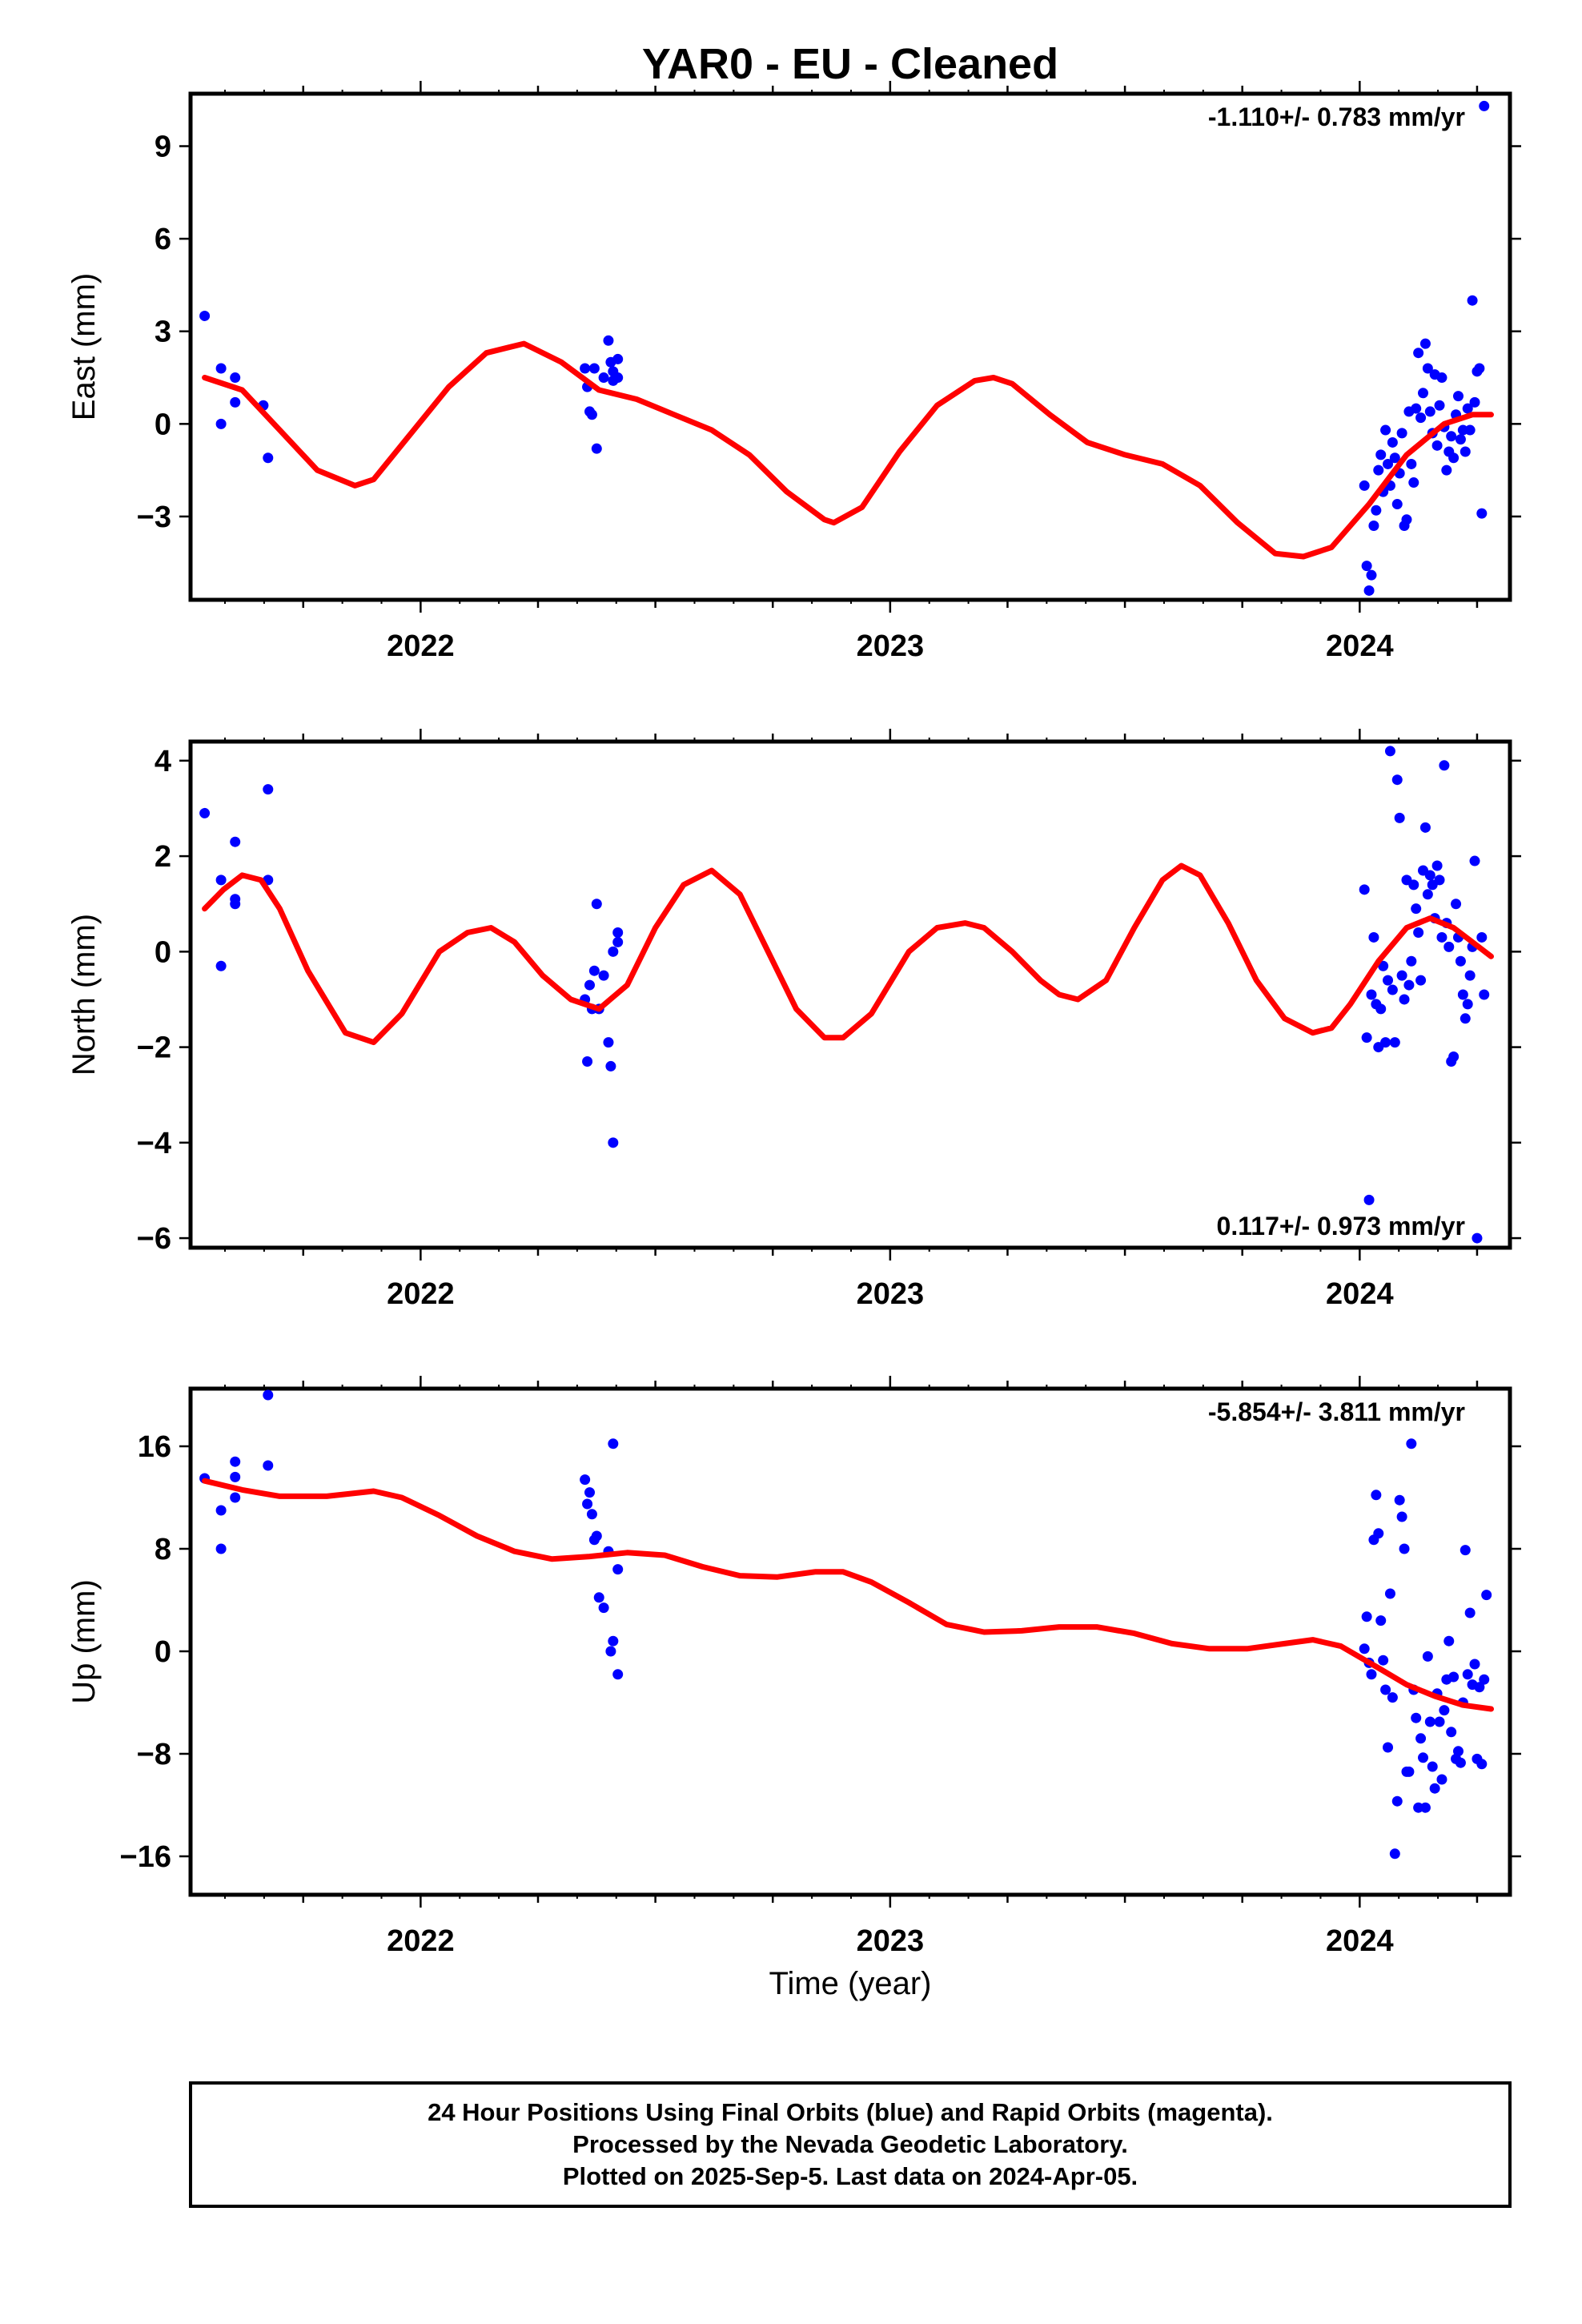  Describe the element at coordinates (1360, 1294) in the screenshot. I see `north-x-tick-label: 2024` at that location.